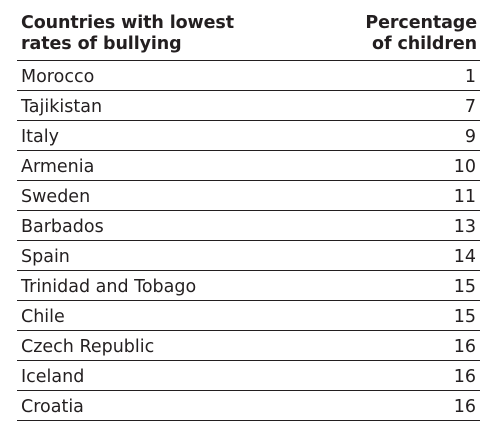 This screenshot has width=500, height=430. What do you see at coordinates (248, 136) in the screenshot?
I see `table-row: Italy 9` at bounding box center [248, 136].